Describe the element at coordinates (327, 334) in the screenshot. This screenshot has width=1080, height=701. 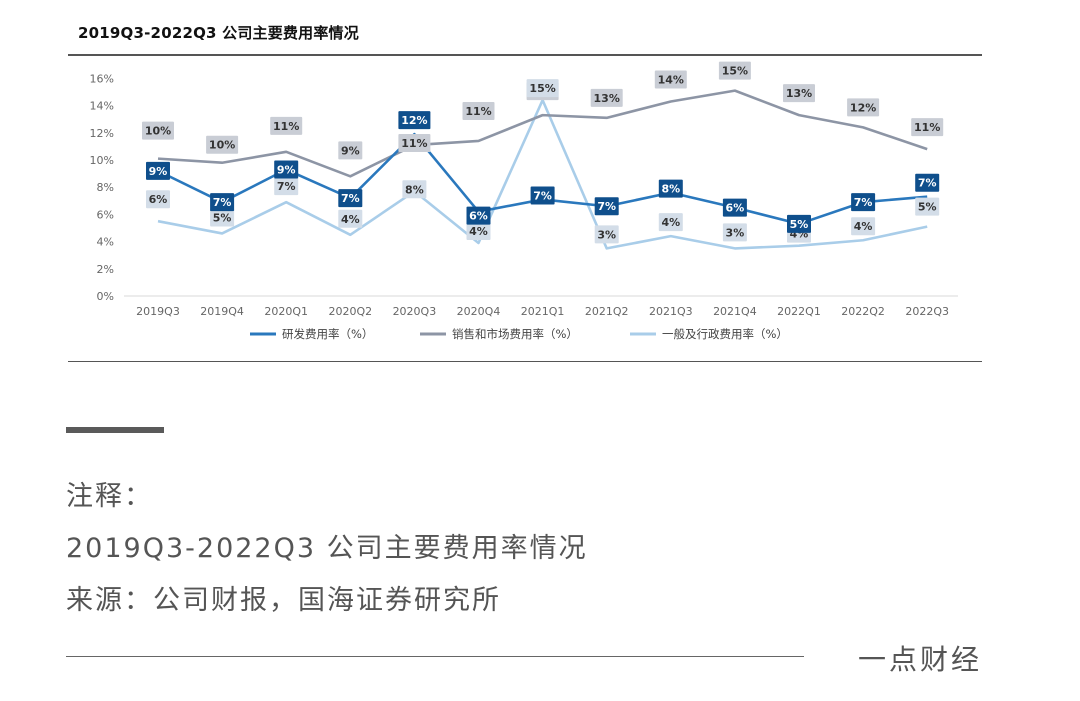
I see `legend-label-0: 研发费用率（%）` at that location.